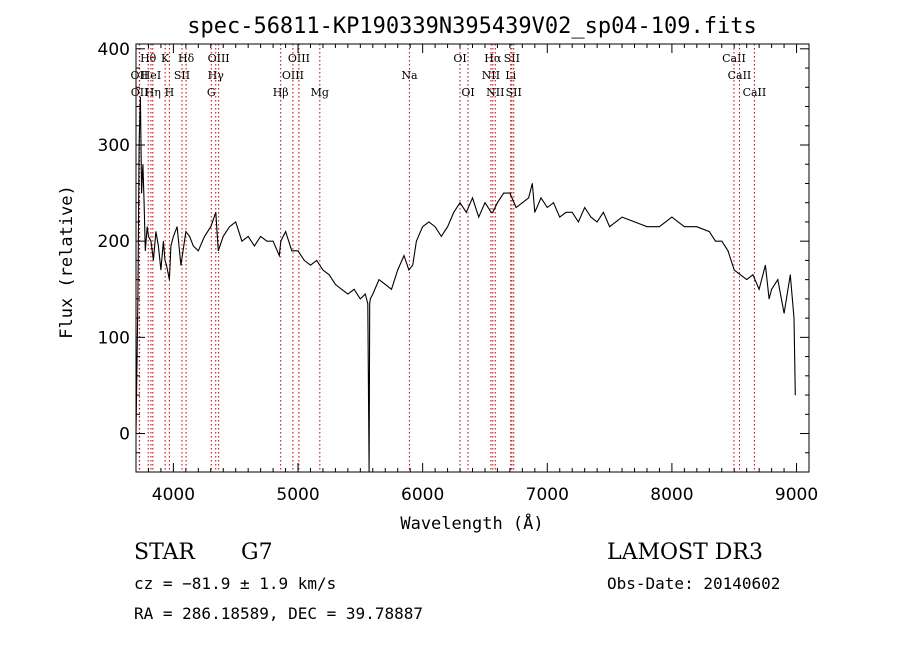  I want to click on y-tick-label: 100, so click(114, 338).